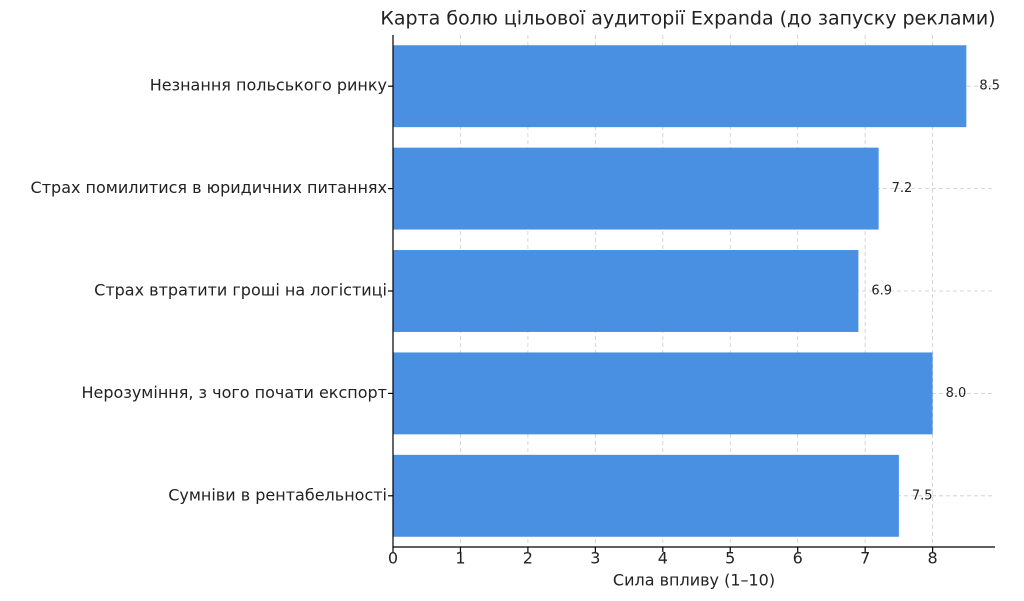 Image resolution: width=1024 pixels, height=601 pixels. What do you see at coordinates (933, 558) in the screenshot?
I see `x-tick-label: 8` at bounding box center [933, 558].